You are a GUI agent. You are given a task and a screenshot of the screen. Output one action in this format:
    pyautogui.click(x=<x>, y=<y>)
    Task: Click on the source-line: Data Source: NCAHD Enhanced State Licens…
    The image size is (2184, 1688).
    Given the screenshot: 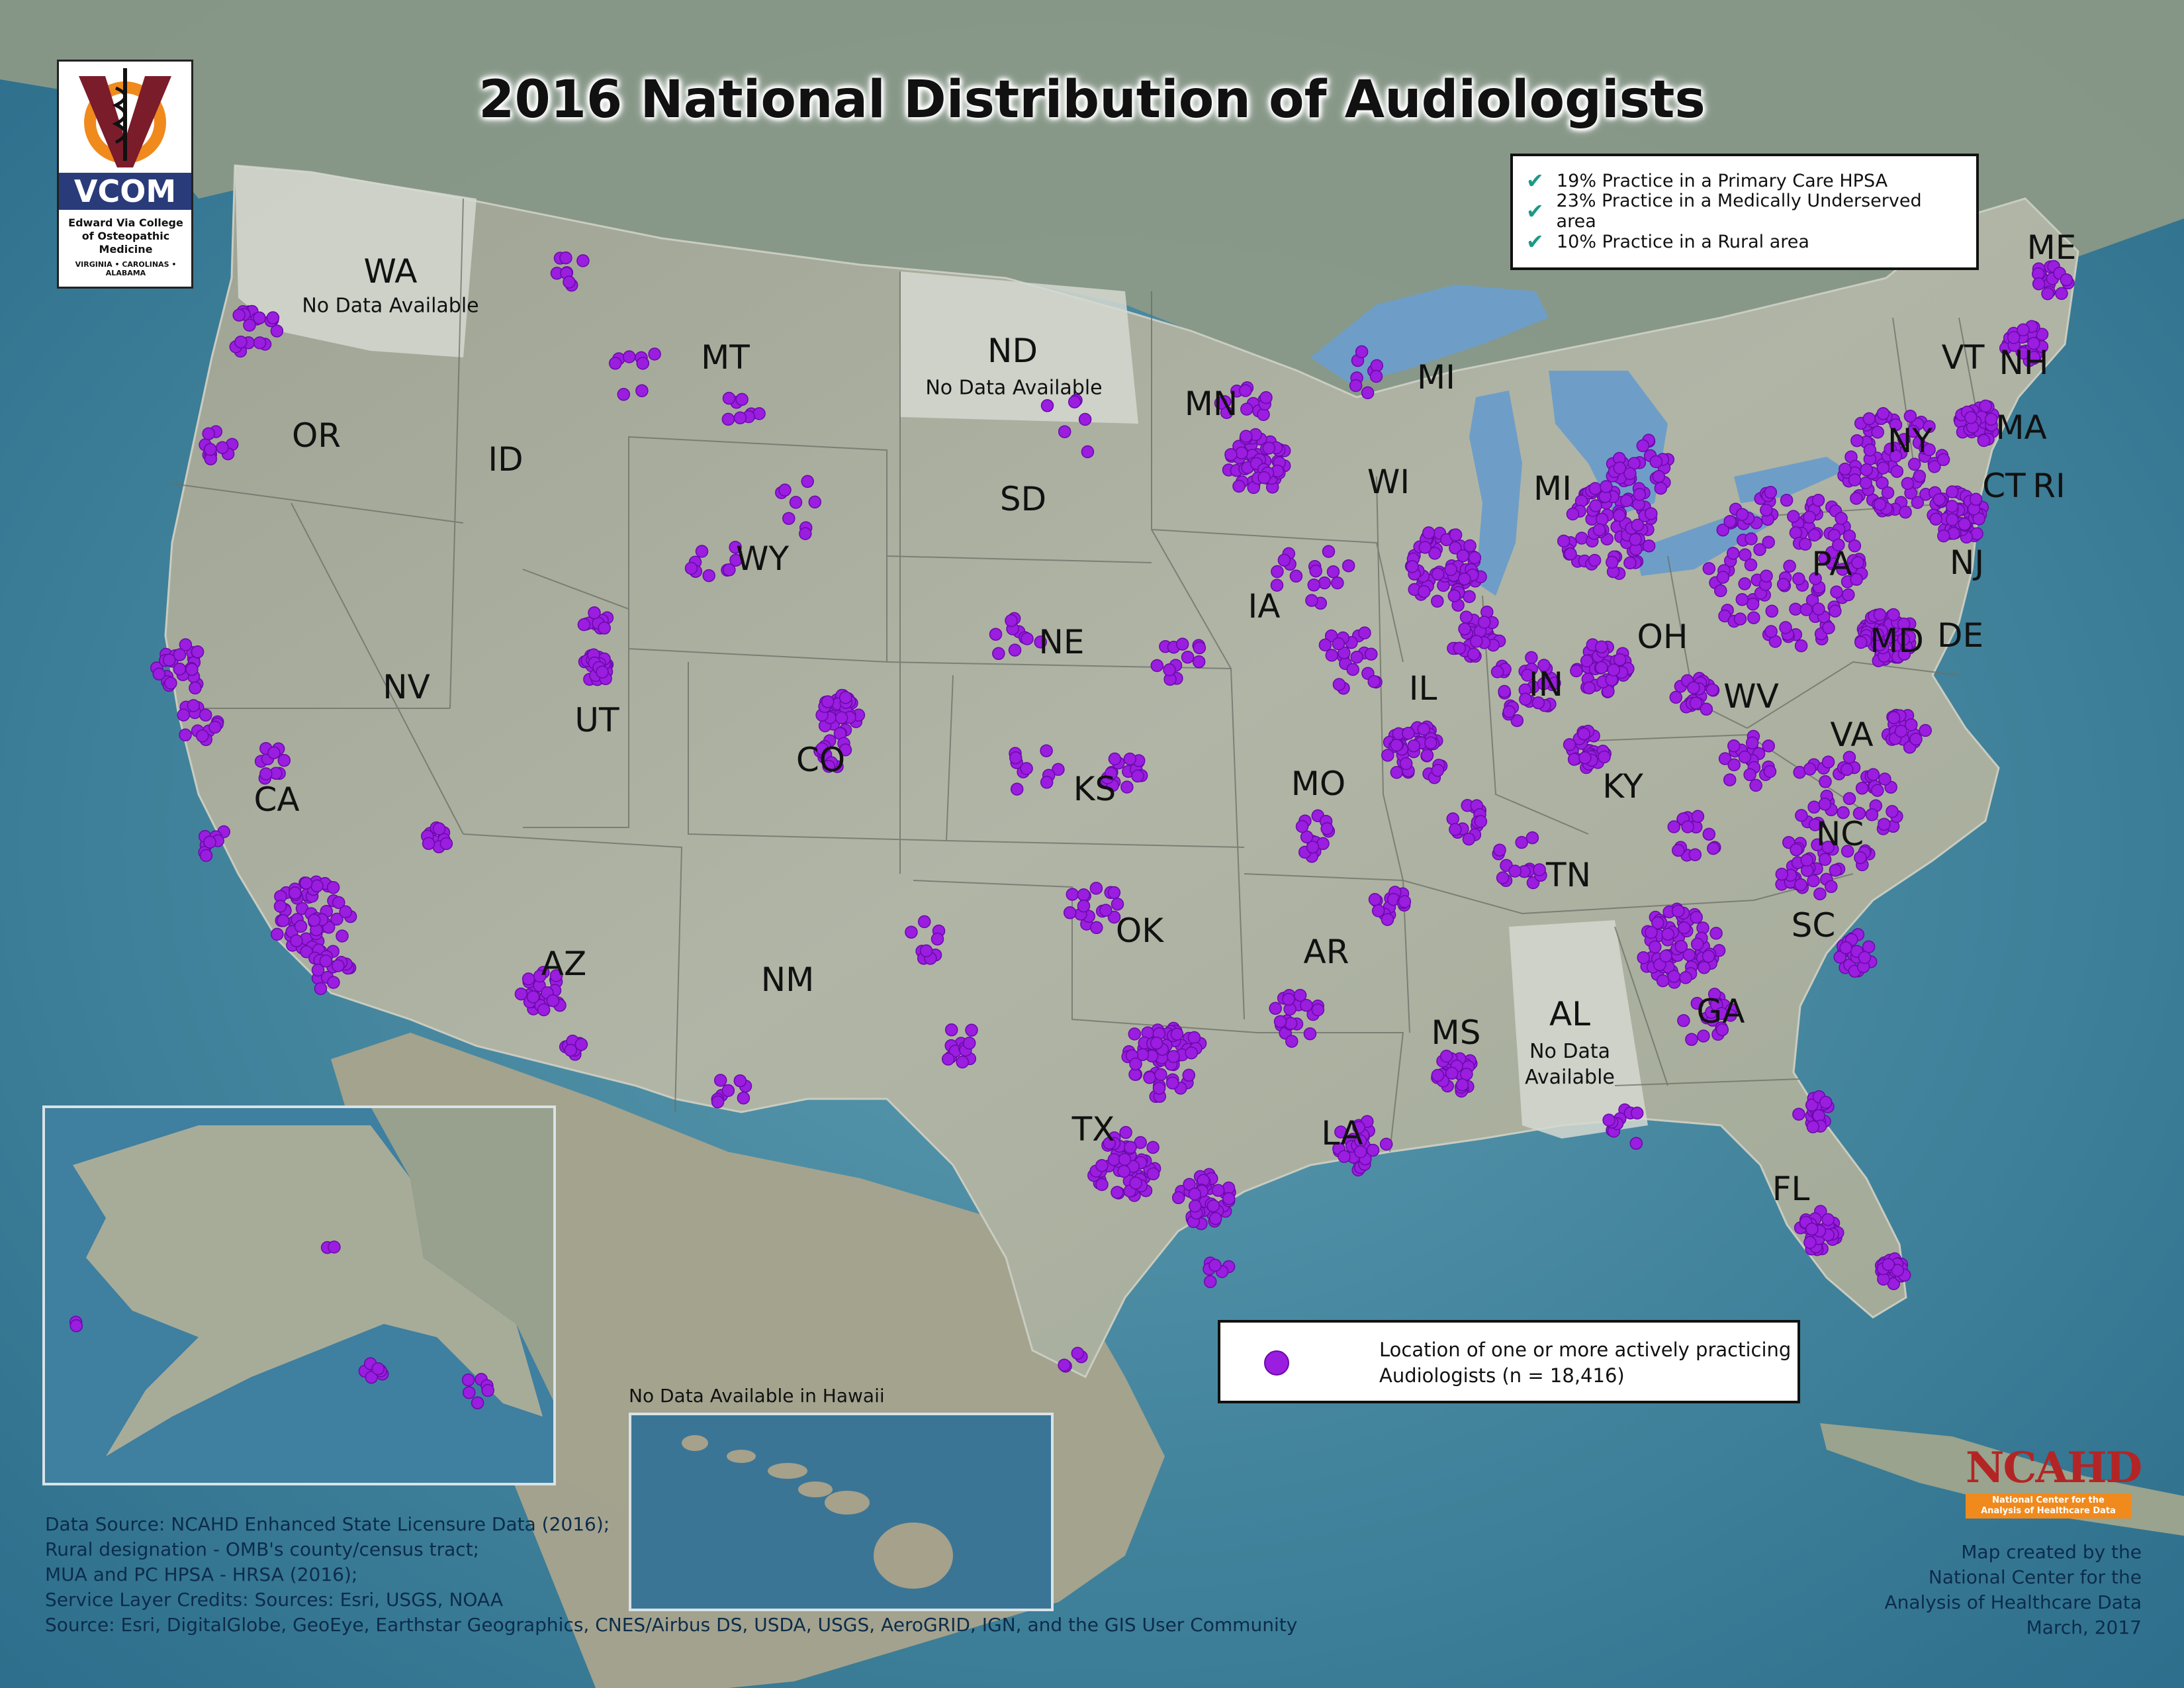 What is the action you would take?
    pyautogui.click(x=327, y=1524)
    